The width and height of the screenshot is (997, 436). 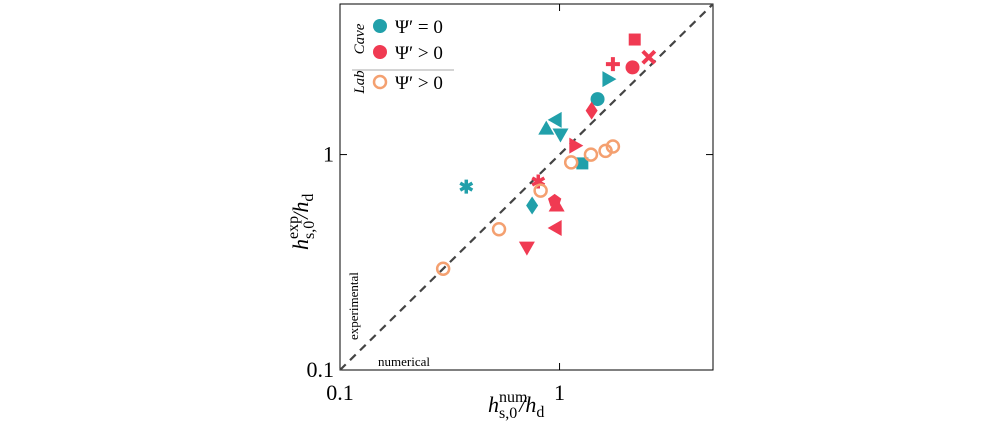 I want to click on axis-label-part: num, so click(x=513, y=397).